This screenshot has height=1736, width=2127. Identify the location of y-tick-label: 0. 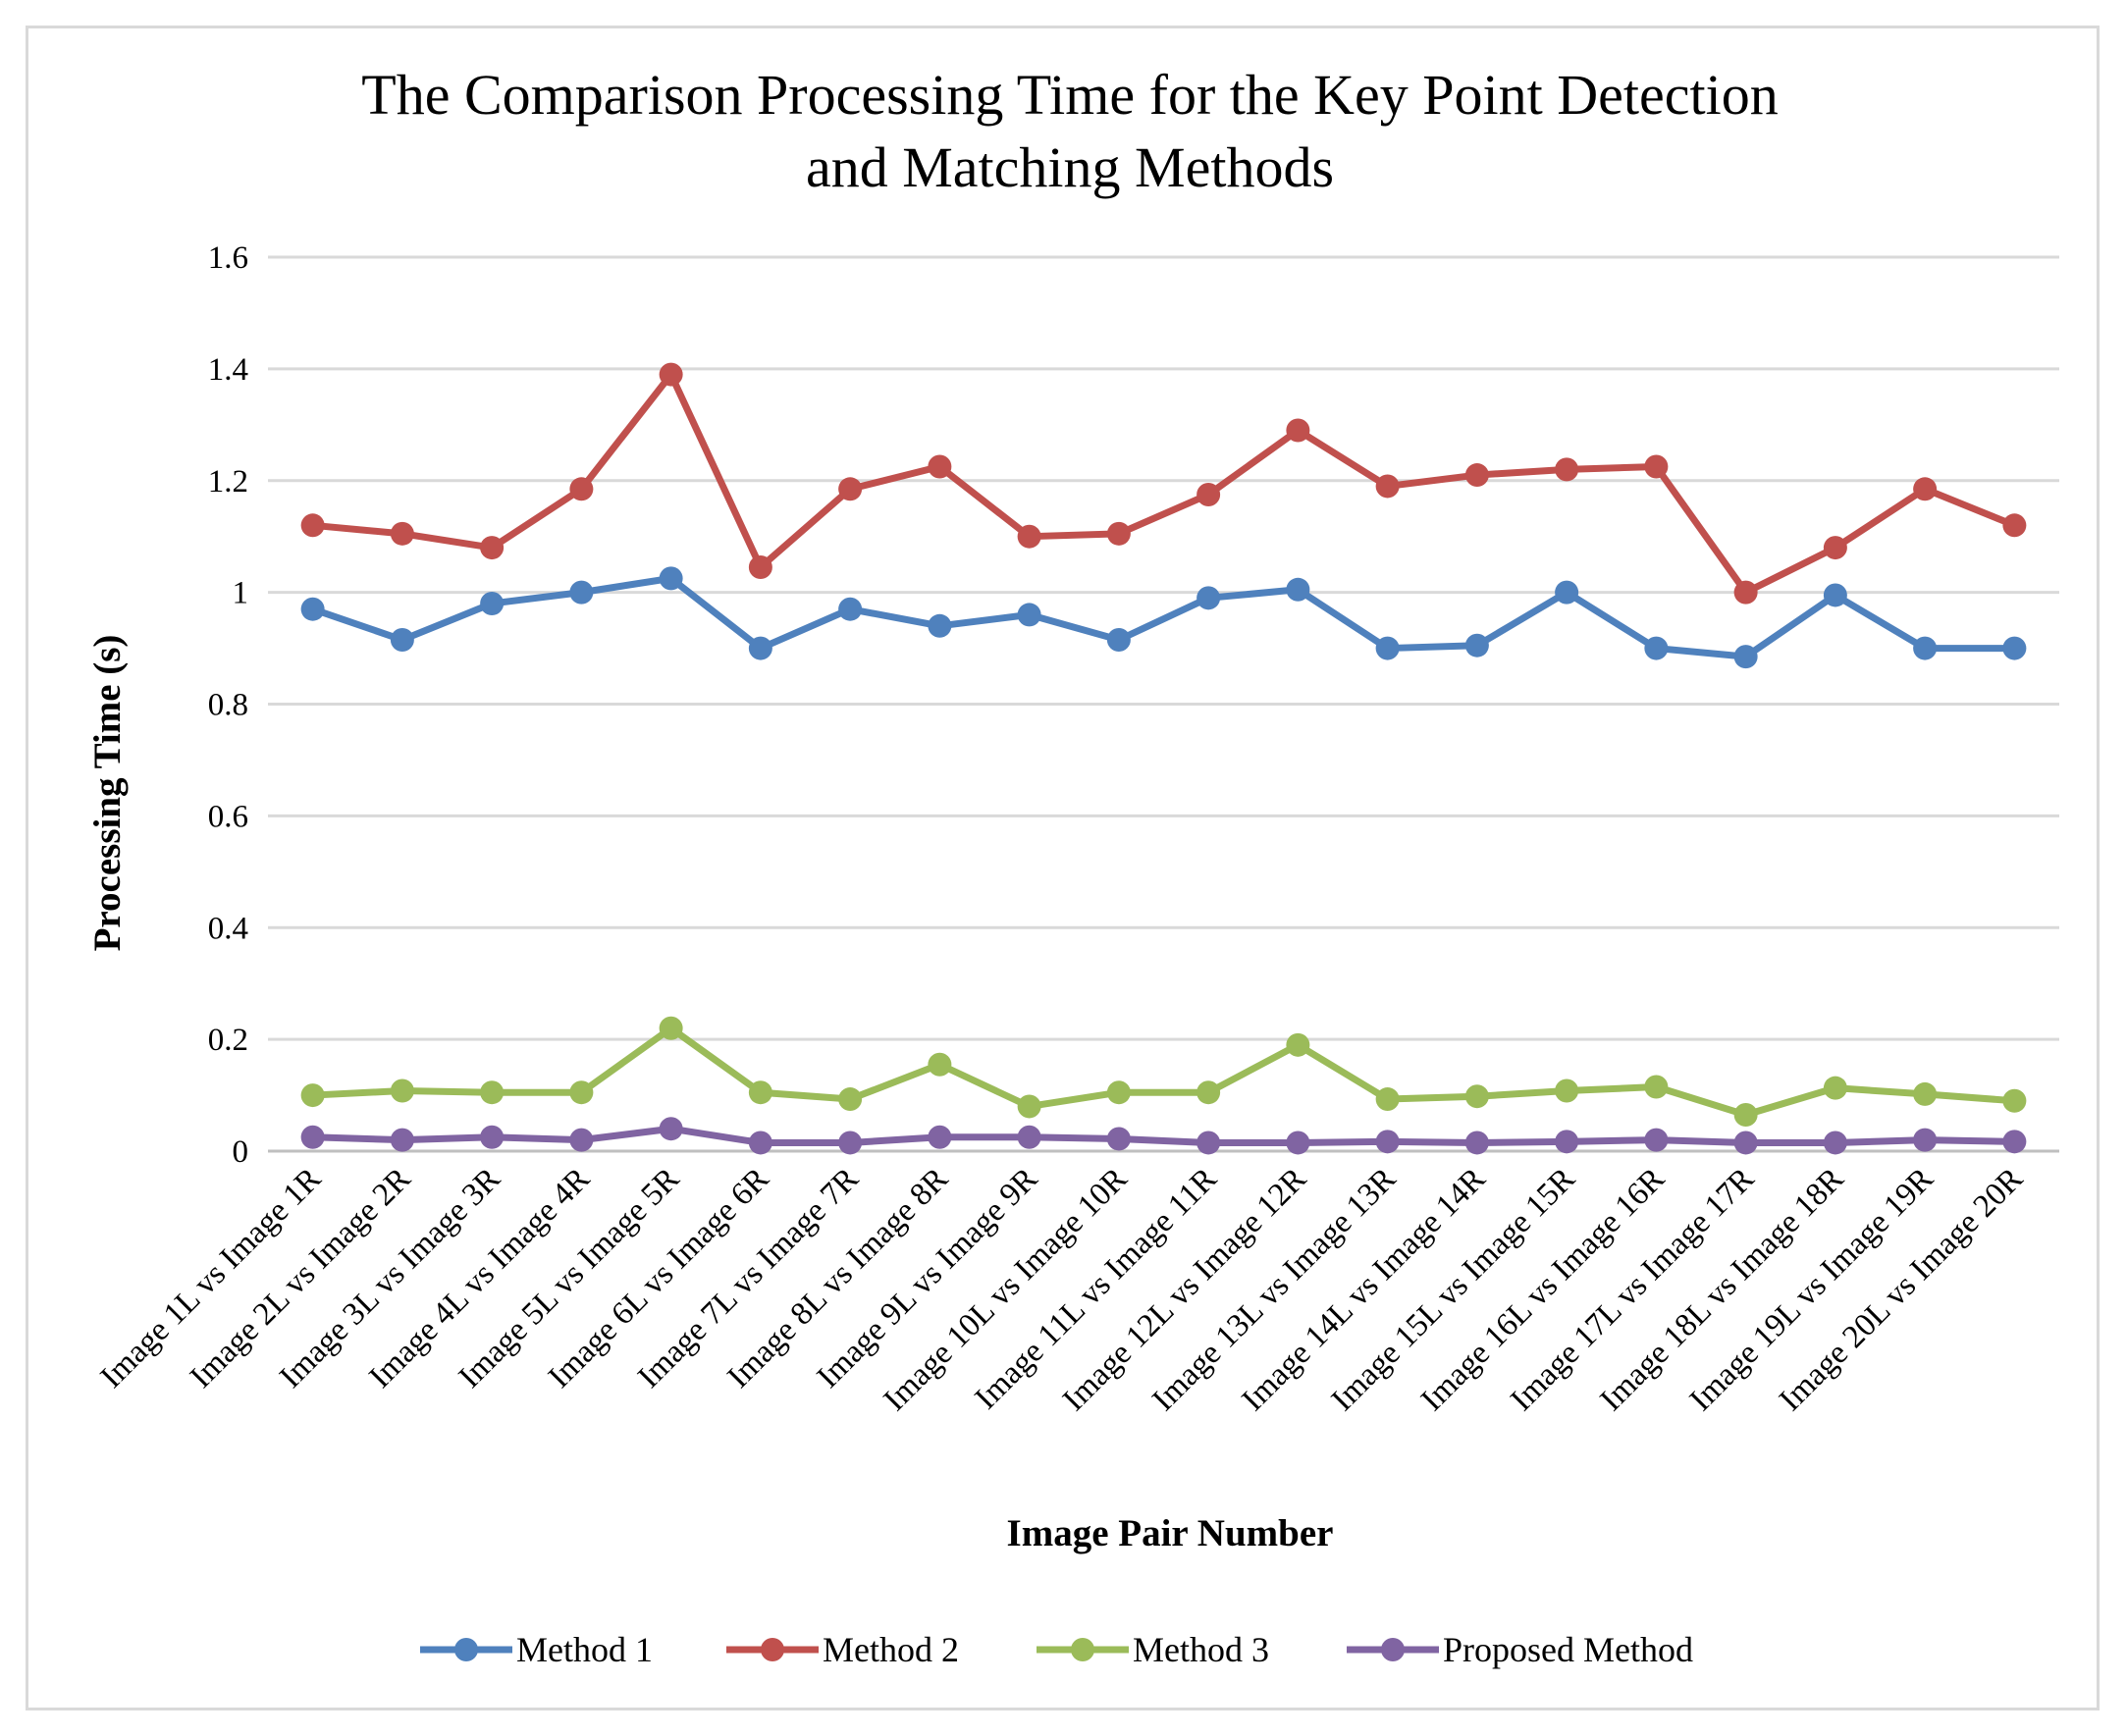
(241, 1152).